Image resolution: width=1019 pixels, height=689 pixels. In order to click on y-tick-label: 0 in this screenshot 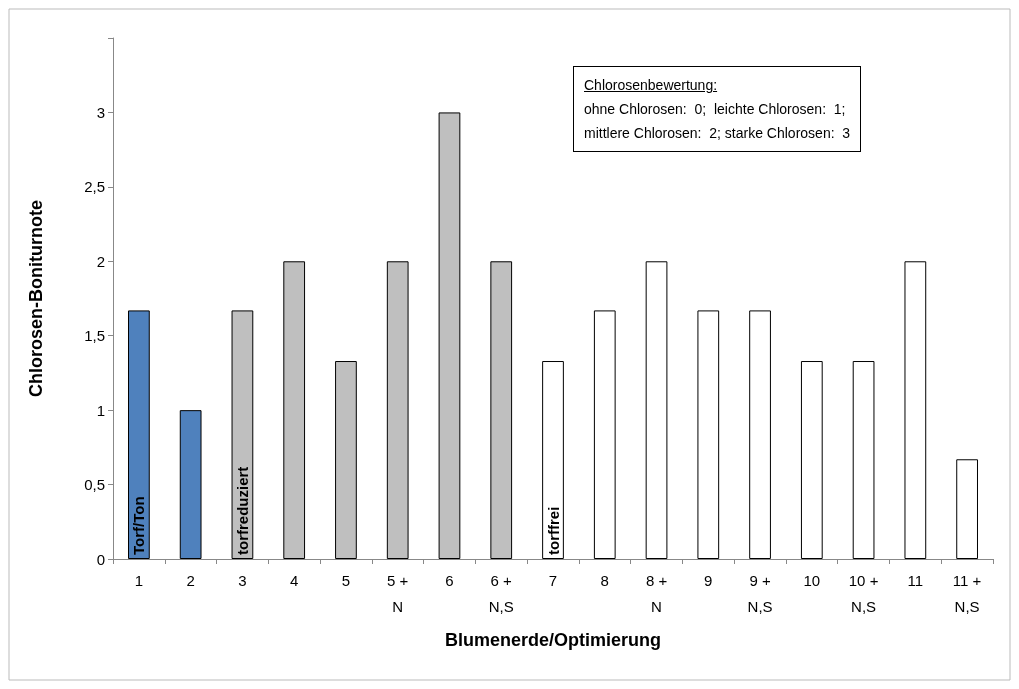, I will do `click(100, 559)`.